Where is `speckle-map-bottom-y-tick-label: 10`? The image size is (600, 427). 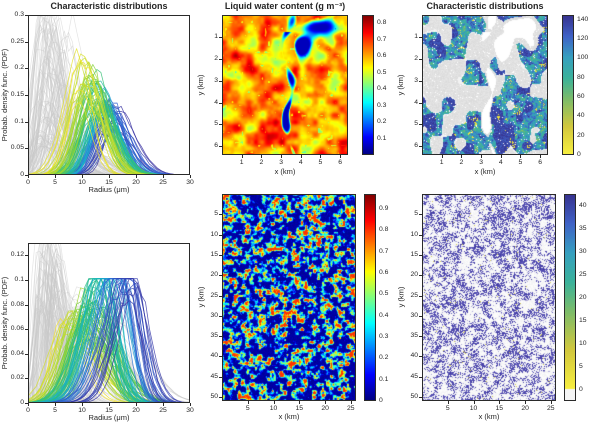
speckle-map-bottom-y-tick-label: 10 is located at coordinates (414, 234).